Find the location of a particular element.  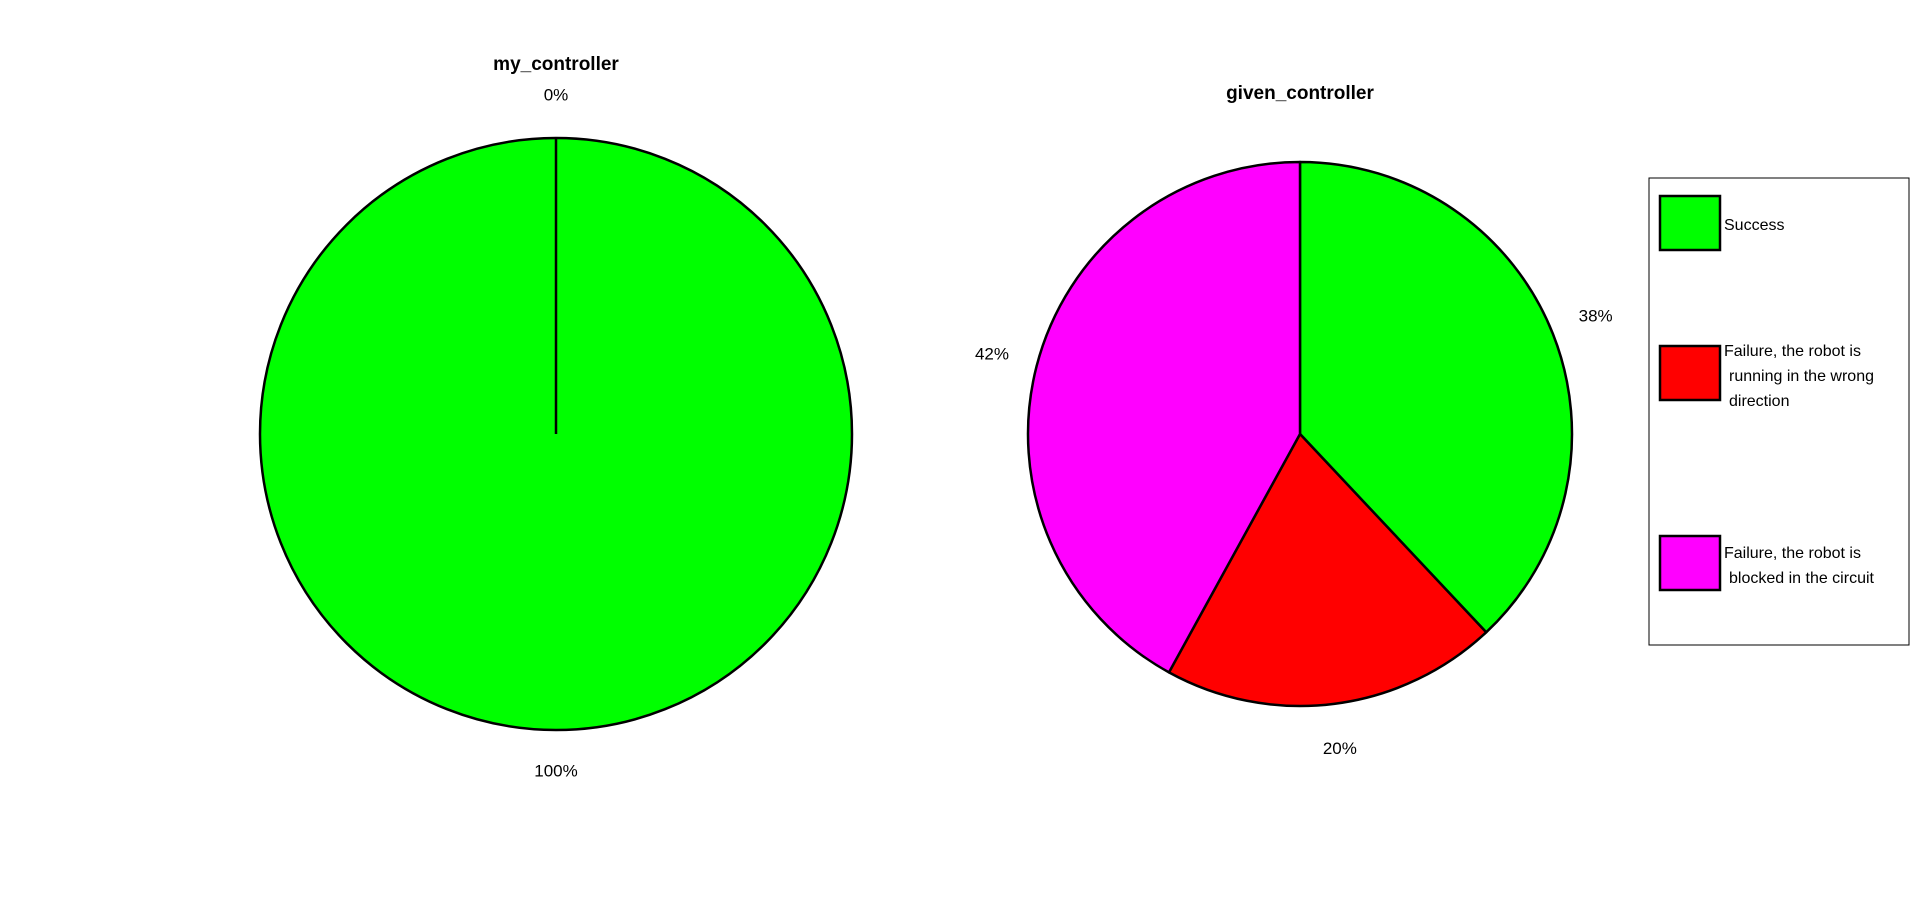

pie-label-my-controller-success: 100% is located at coordinates (555, 770).